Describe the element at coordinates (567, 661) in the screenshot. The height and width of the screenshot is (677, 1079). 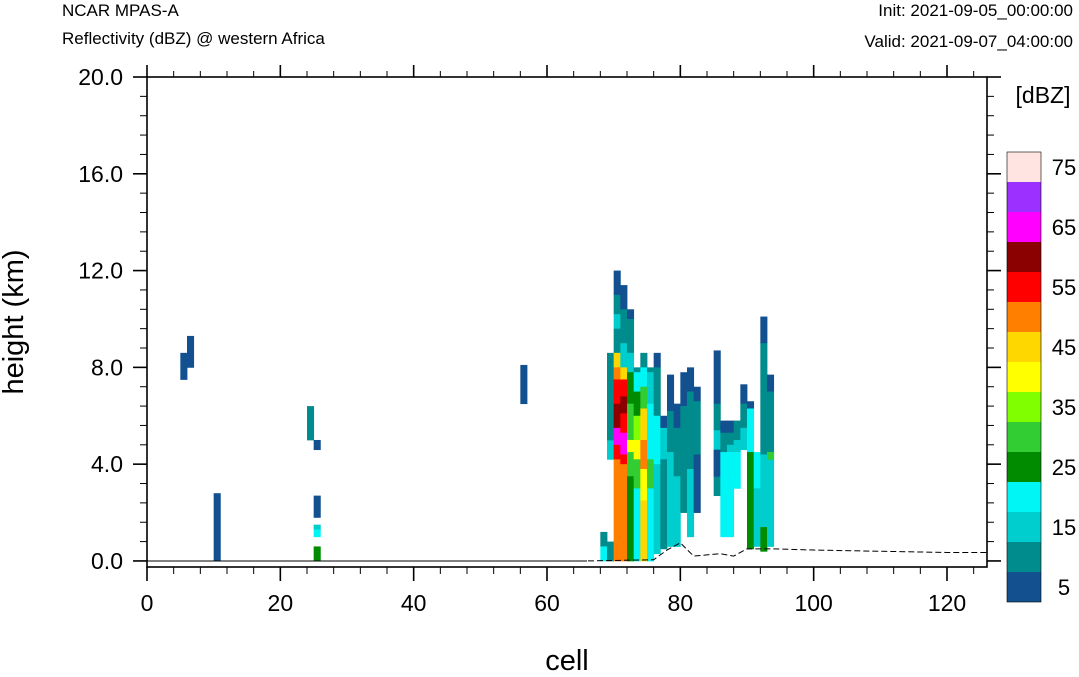
I see `x-axis-label: cell` at that location.